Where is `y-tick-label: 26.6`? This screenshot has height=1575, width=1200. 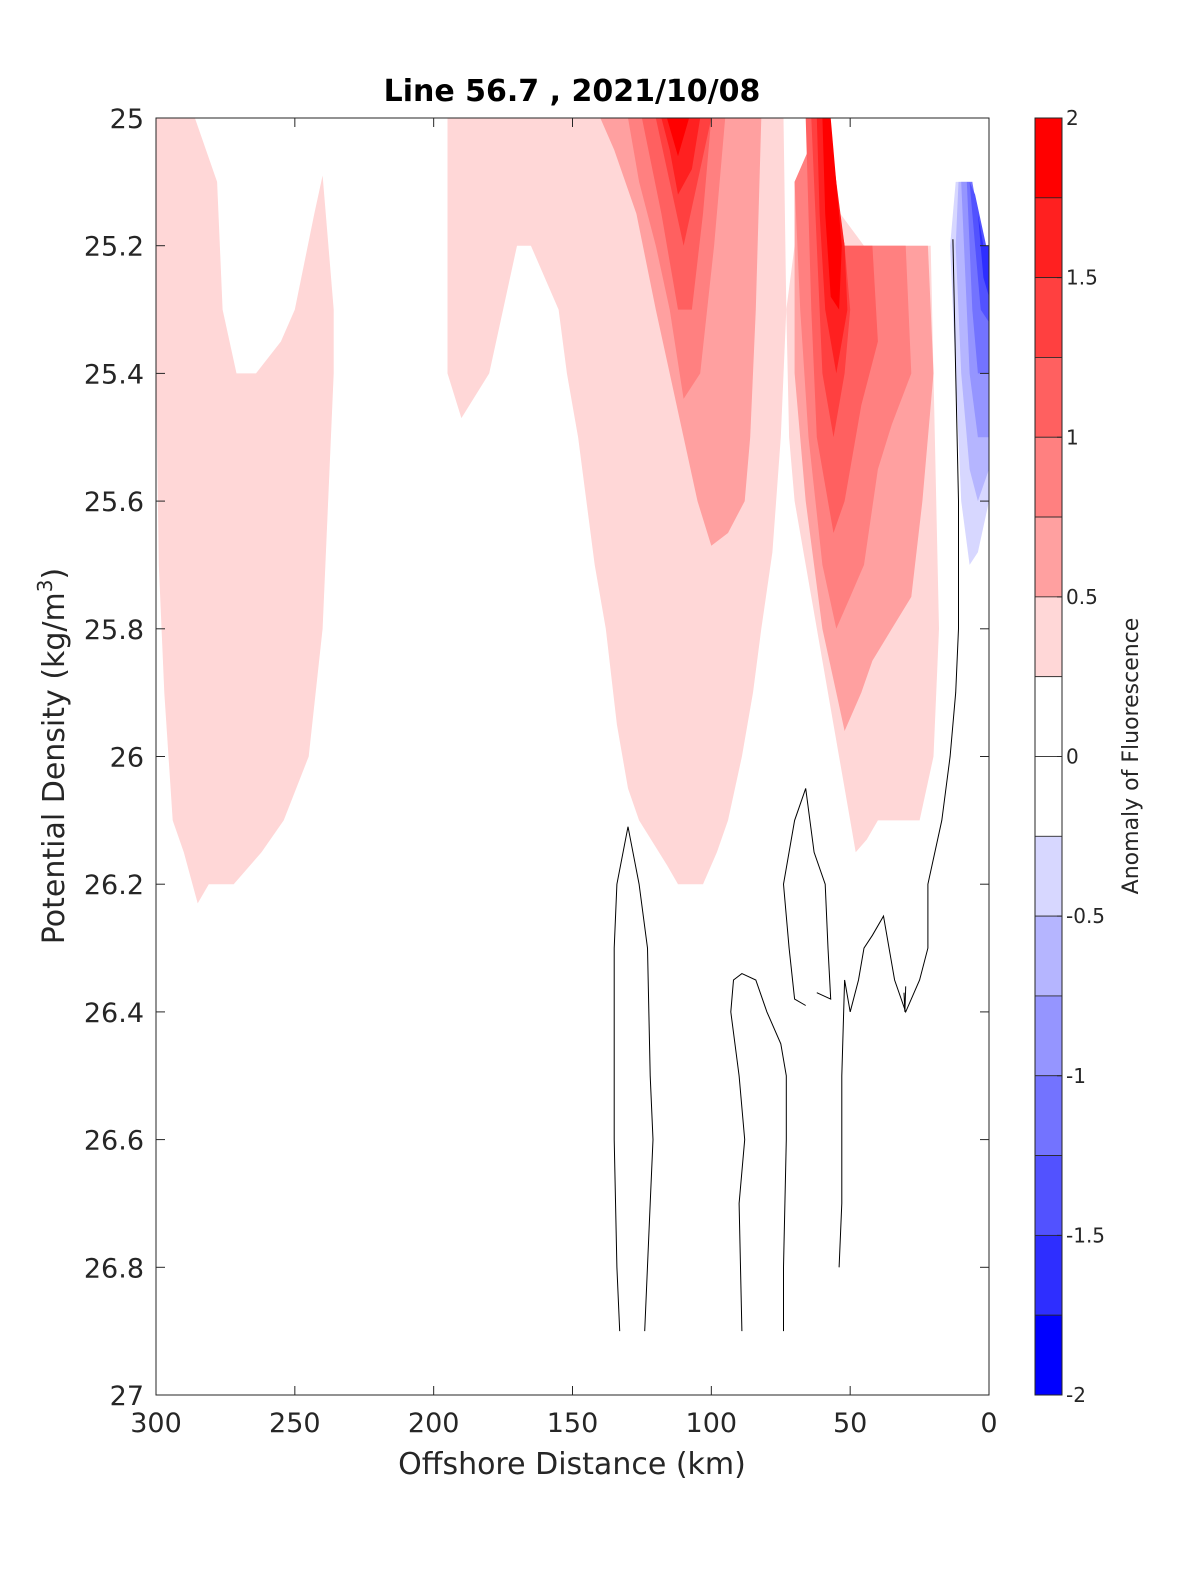
y-tick-label: 26.6 is located at coordinates (114, 1141).